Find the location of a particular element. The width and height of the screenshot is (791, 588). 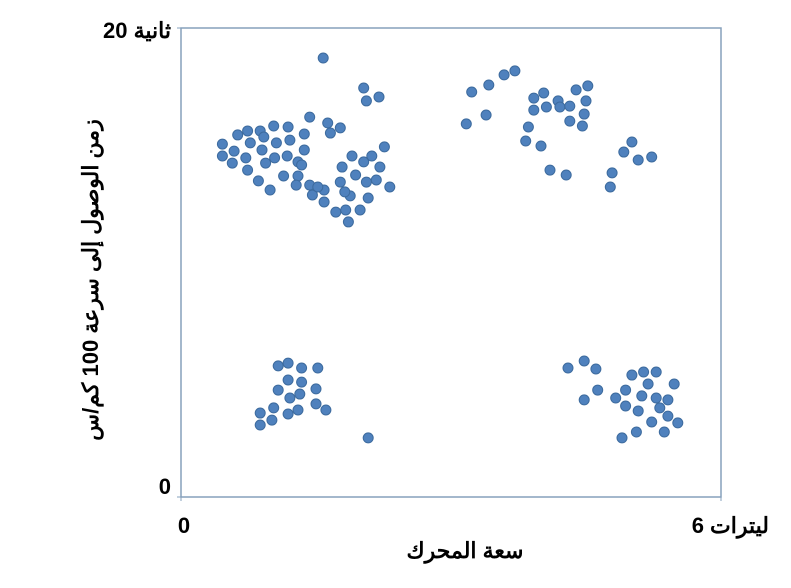

x-tick-label: 0 is located at coordinates (184, 525).